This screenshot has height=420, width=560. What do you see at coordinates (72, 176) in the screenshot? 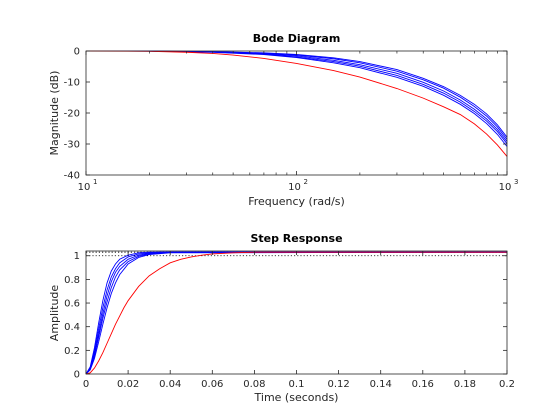
I see `bode-ytick-label-4: -40` at bounding box center [72, 176].